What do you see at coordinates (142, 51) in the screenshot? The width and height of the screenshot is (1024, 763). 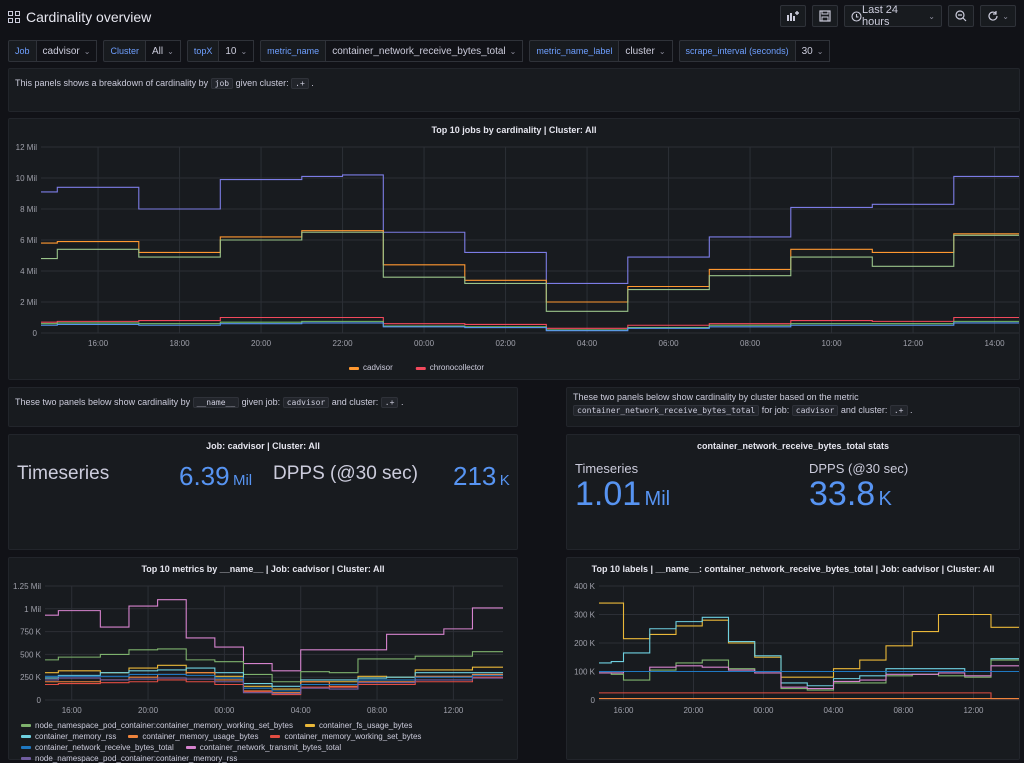 I see `variable-cluster: Cluster All ⌄` at bounding box center [142, 51].